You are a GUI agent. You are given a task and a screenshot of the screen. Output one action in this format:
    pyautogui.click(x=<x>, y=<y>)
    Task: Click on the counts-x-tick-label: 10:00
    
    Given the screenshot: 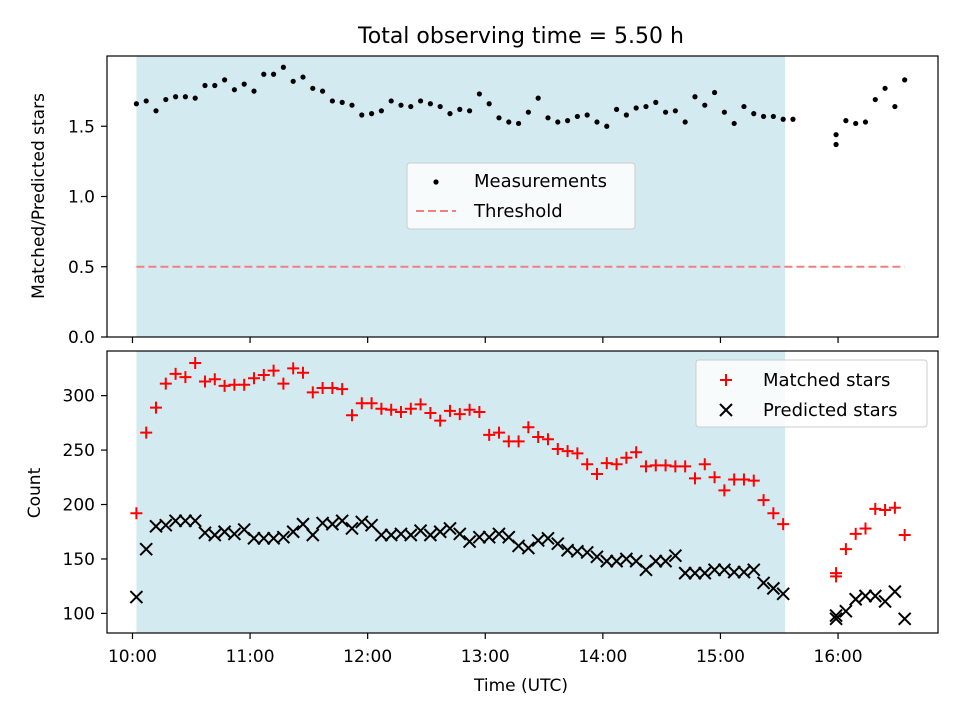 What is the action you would take?
    pyautogui.click(x=132, y=657)
    